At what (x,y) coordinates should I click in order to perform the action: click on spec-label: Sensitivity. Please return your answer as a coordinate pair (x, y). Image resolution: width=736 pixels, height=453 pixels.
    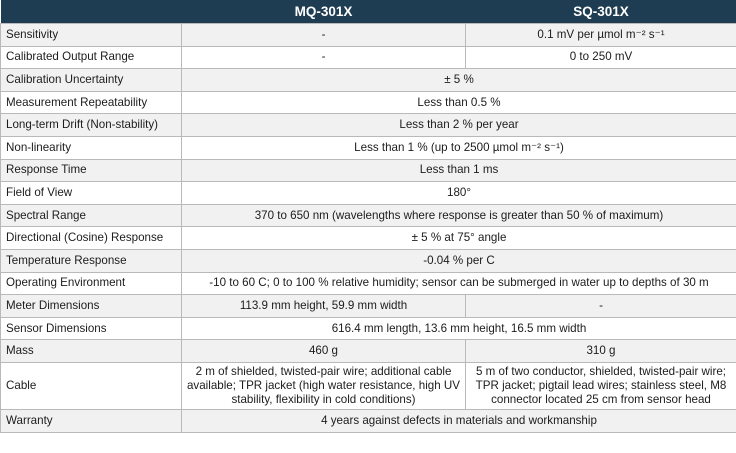
    Looking at the image, I should click on (91, 35).